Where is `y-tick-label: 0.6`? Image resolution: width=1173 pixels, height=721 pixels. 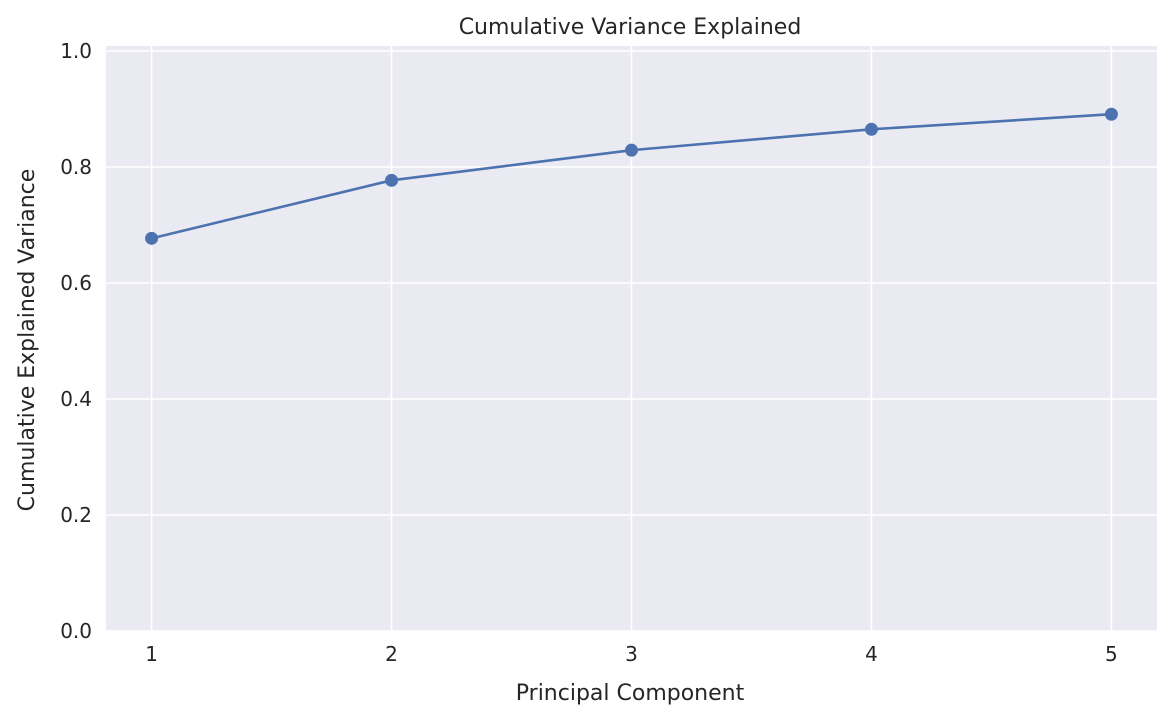
y-tick-label: 0.6 is located at coordinates (76, 283).